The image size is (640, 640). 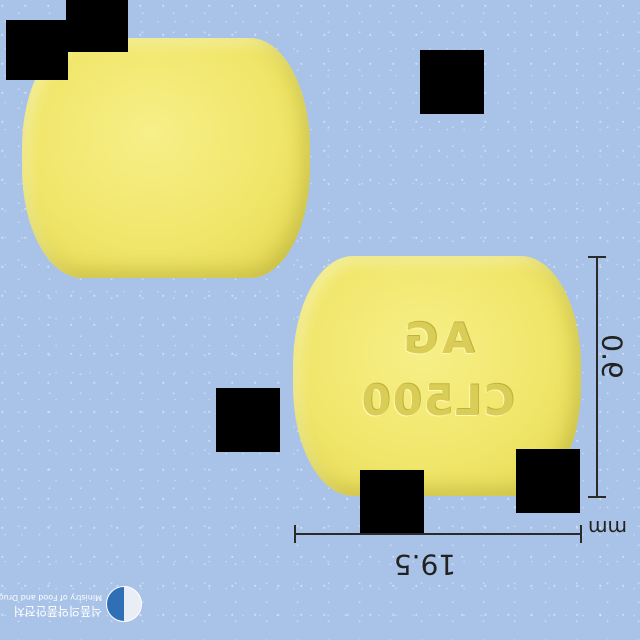 What do you see at coordinates (438, 534) in the screenshot?
I see `length-dimension-line` at bounding box center [438, 534].